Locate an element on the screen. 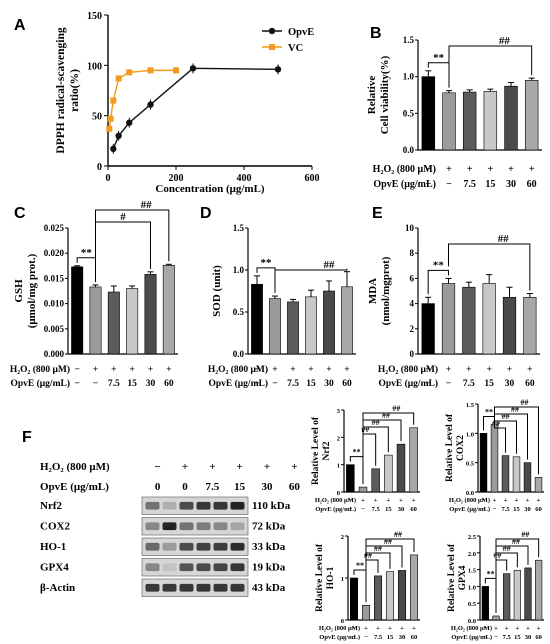 The image size is (550, 644). B-y-tick-label: 1.5 is located at coordinates (409, 40).